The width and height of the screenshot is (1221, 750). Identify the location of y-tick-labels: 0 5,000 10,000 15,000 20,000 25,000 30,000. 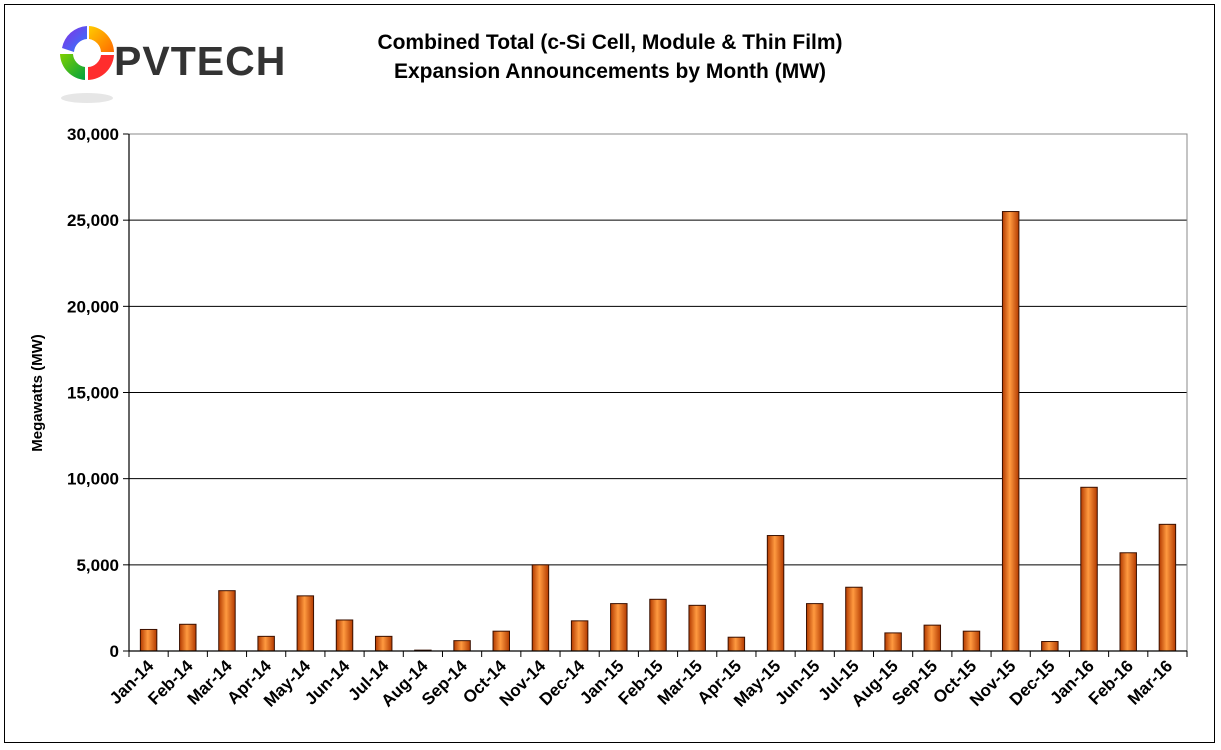
(93, 393).